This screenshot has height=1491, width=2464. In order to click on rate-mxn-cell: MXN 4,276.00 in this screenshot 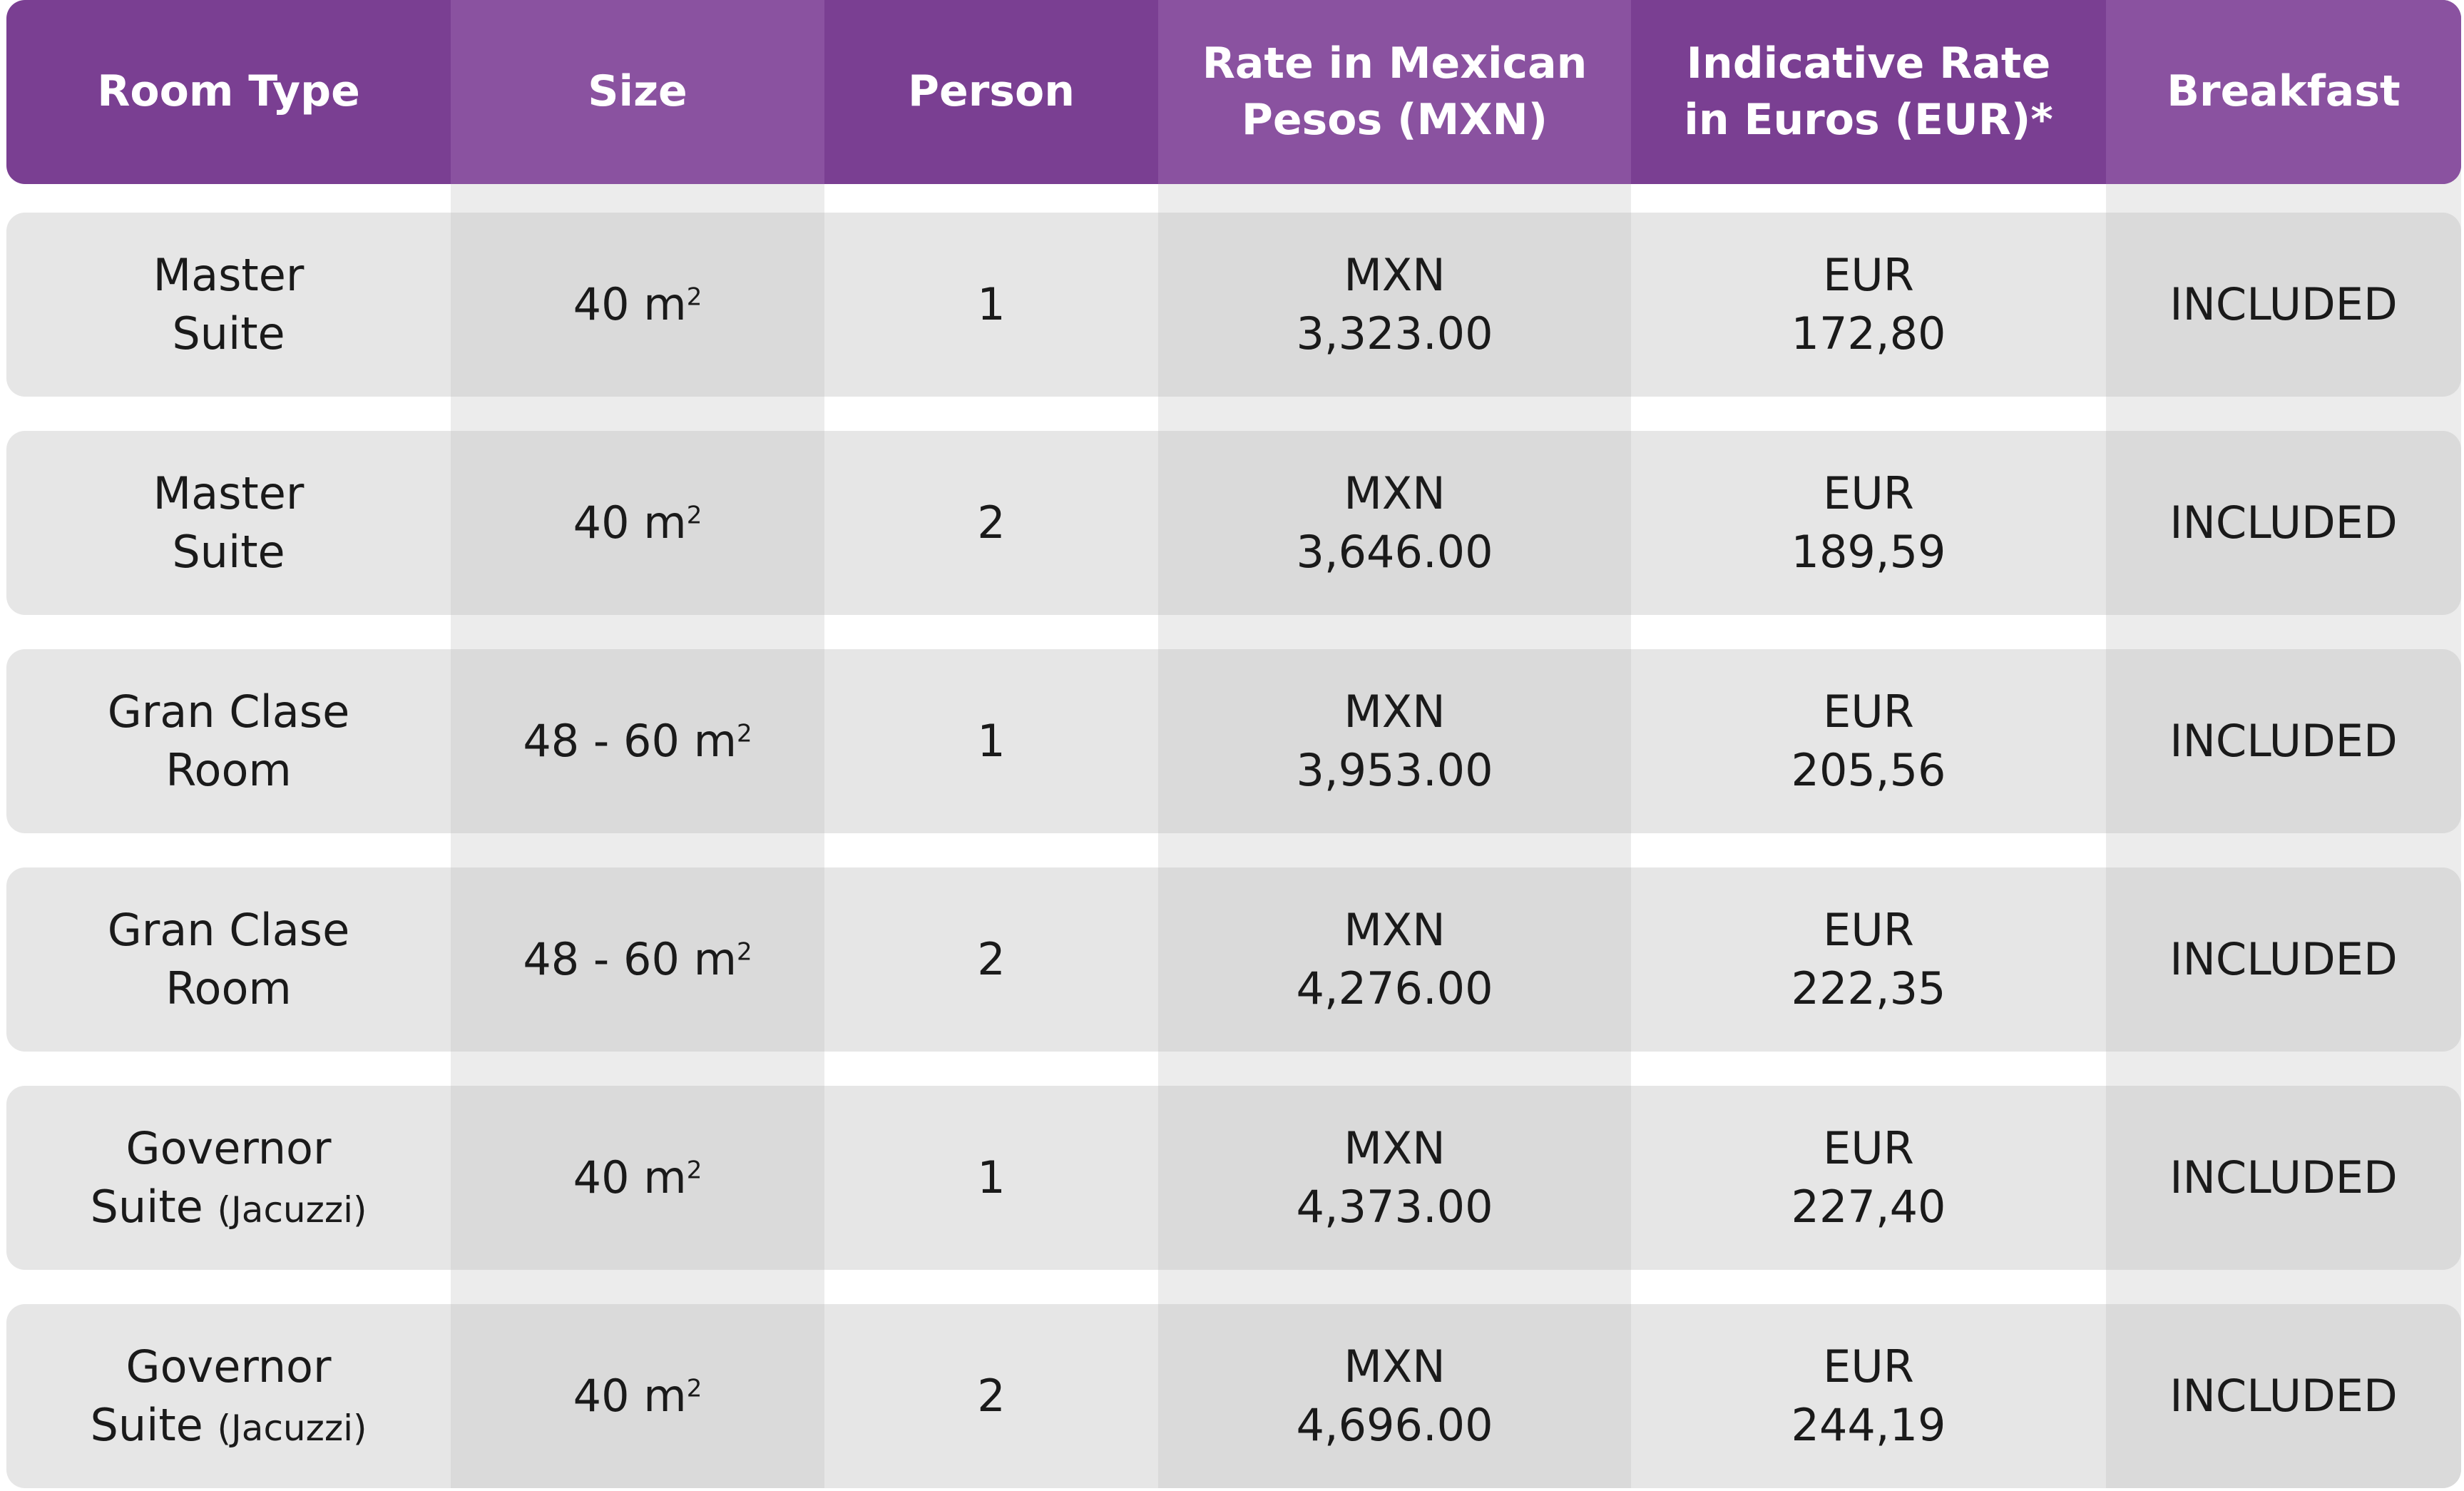, I will do `click(1395, 959)`.